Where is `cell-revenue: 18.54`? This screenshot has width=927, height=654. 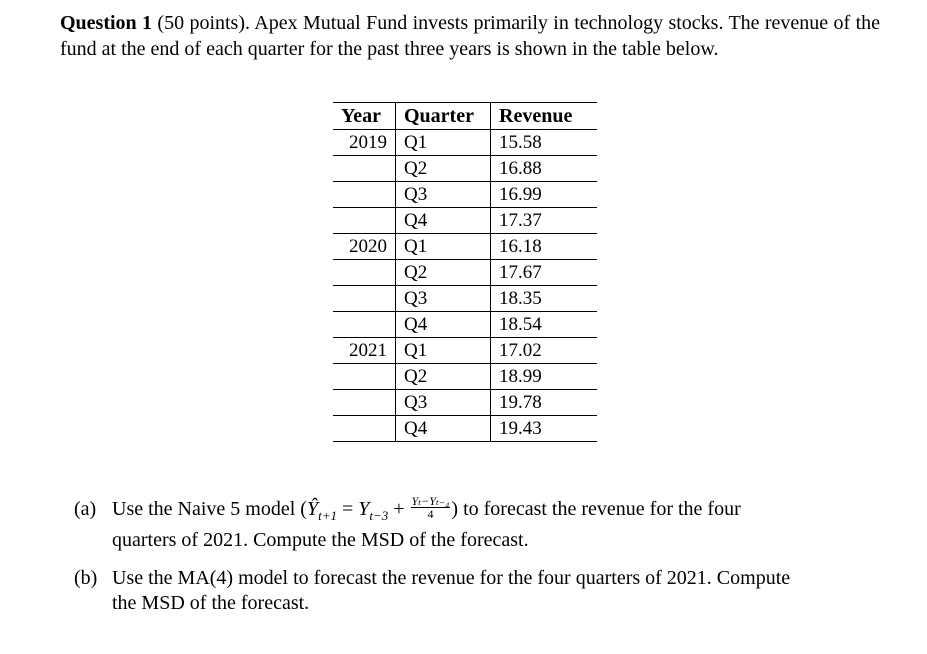
cell-revenue: 18.54 is located at coordinates (543, 324).